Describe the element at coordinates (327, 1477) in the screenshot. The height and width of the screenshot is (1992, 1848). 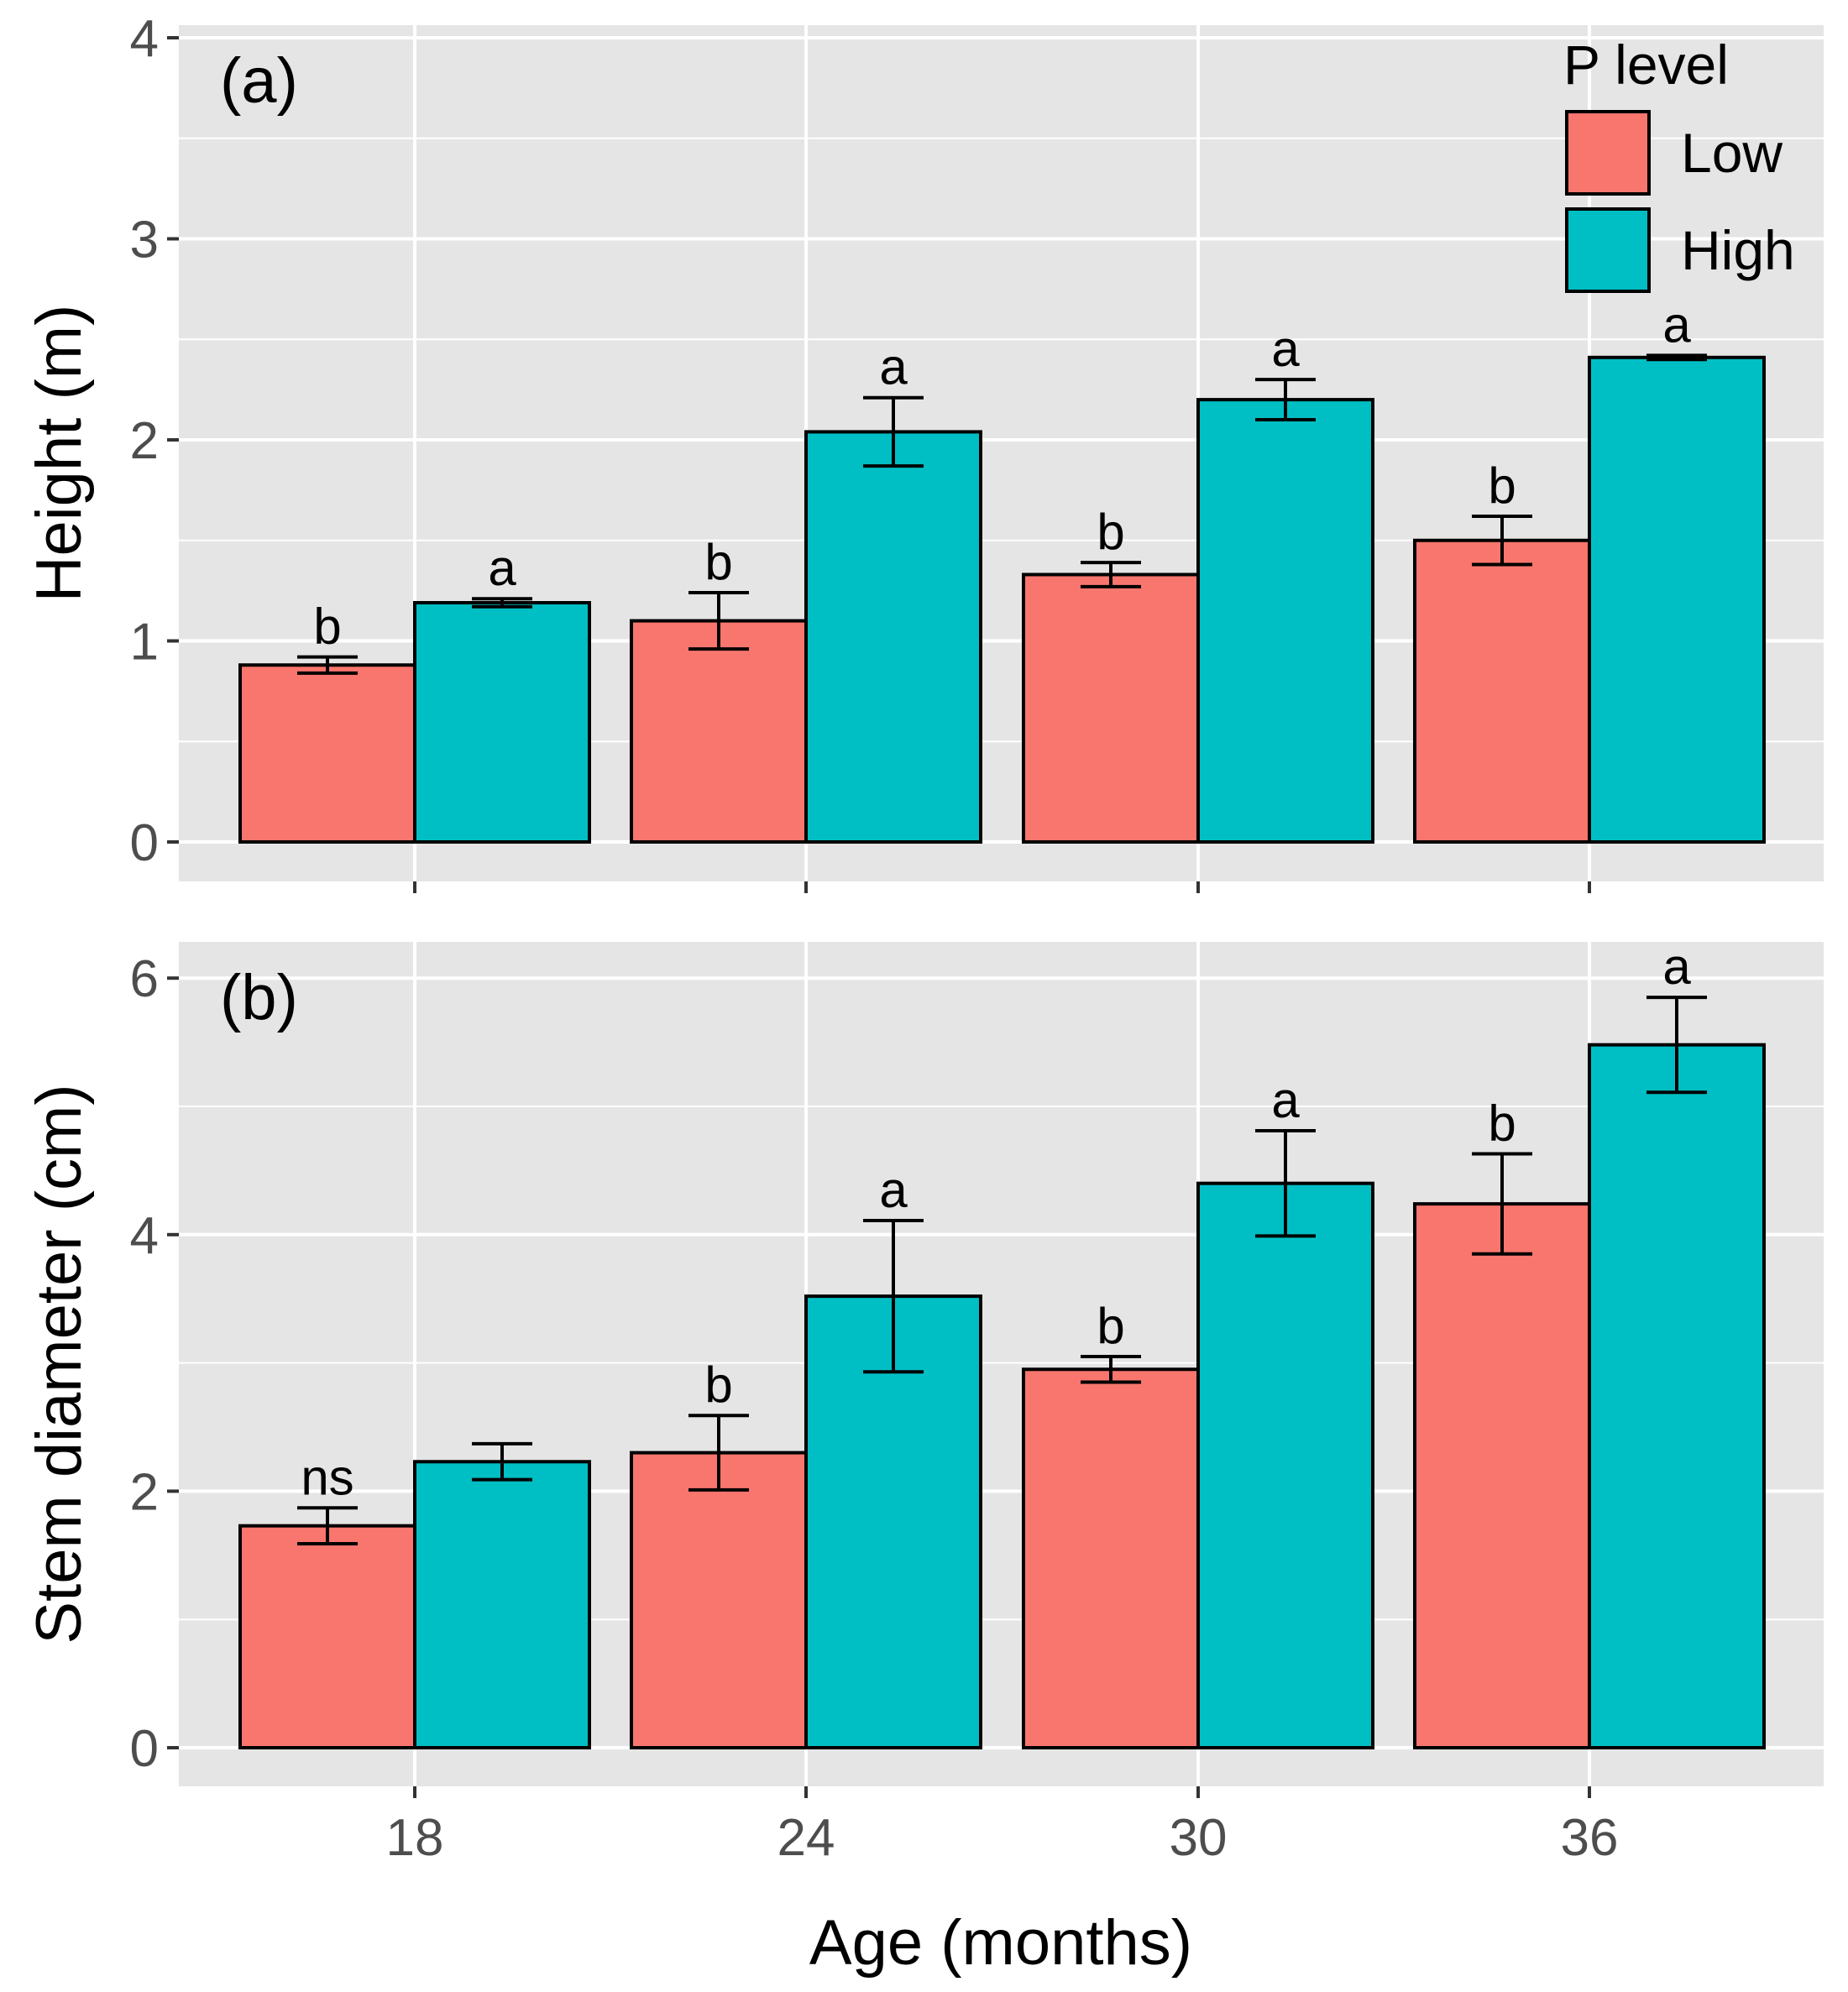
I see `significance-label: ns` at that location.